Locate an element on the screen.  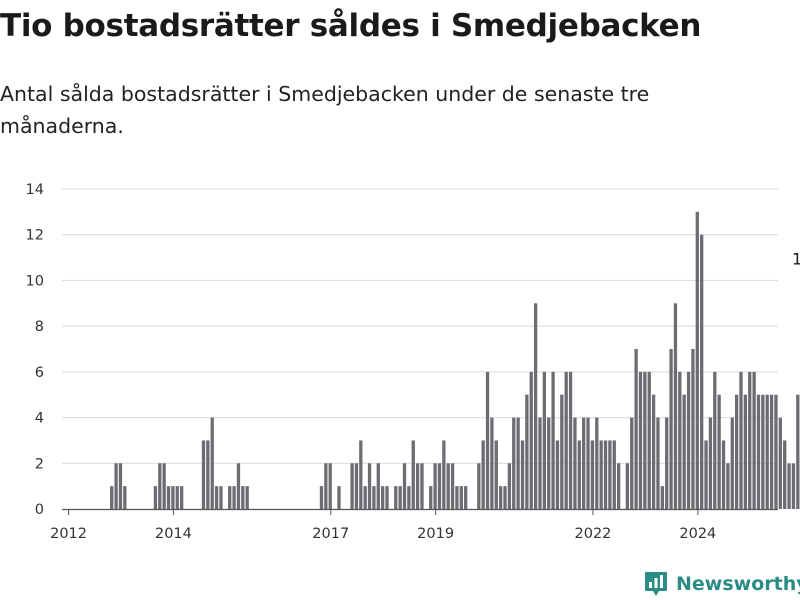
x-tick-label: 2024 is located at coordinates (697, 534).